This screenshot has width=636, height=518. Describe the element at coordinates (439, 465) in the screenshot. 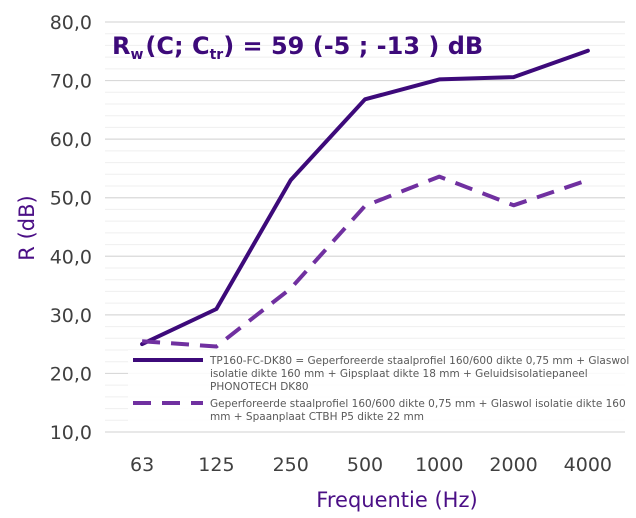

I see `x-tick-label: 1000` at that location.